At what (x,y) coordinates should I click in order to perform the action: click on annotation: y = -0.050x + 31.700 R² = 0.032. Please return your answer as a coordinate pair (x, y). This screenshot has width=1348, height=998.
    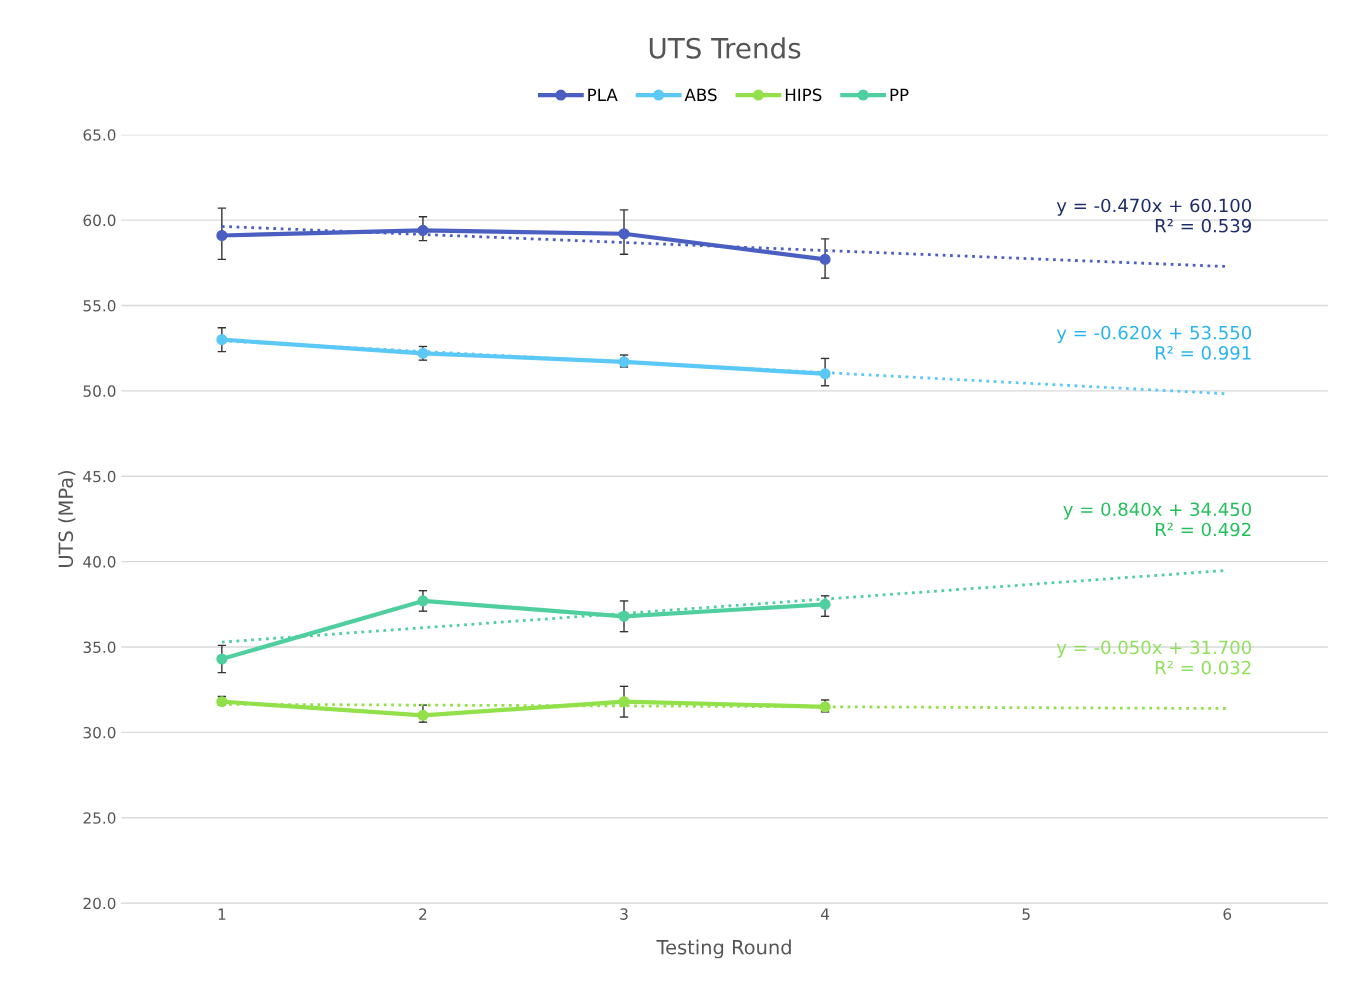
    Looking at the image, I should click on (1154, 657).